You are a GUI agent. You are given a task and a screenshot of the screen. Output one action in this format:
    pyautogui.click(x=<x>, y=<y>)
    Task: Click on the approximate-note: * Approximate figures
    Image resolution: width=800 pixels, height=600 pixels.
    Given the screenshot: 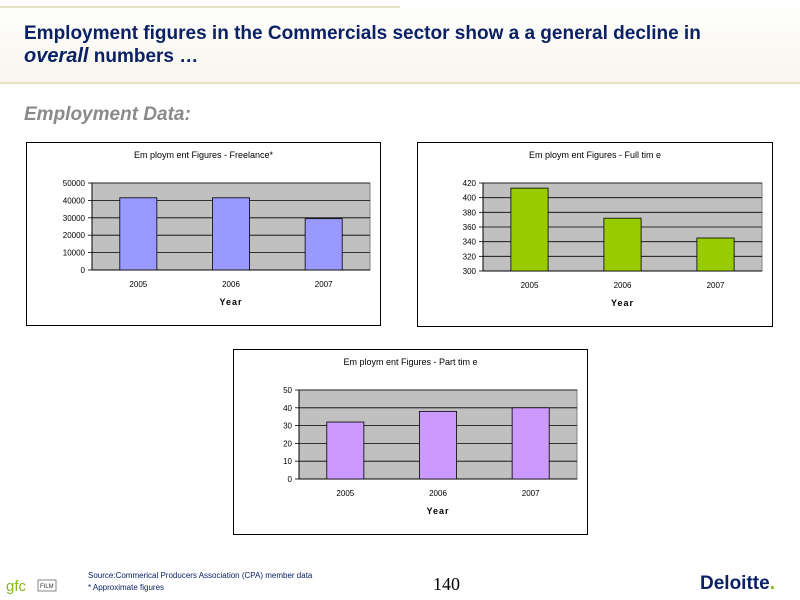 What is the action you would take?
    pyautogui.click(x=126, y=587)
    